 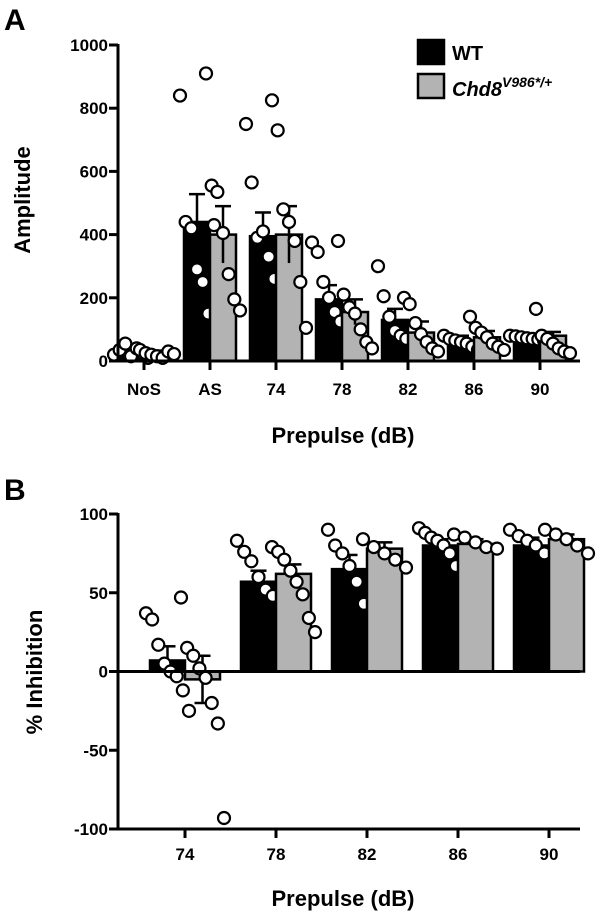 I want to click on panel-a-y-tick-label: 0, so click(x=103, y=361).